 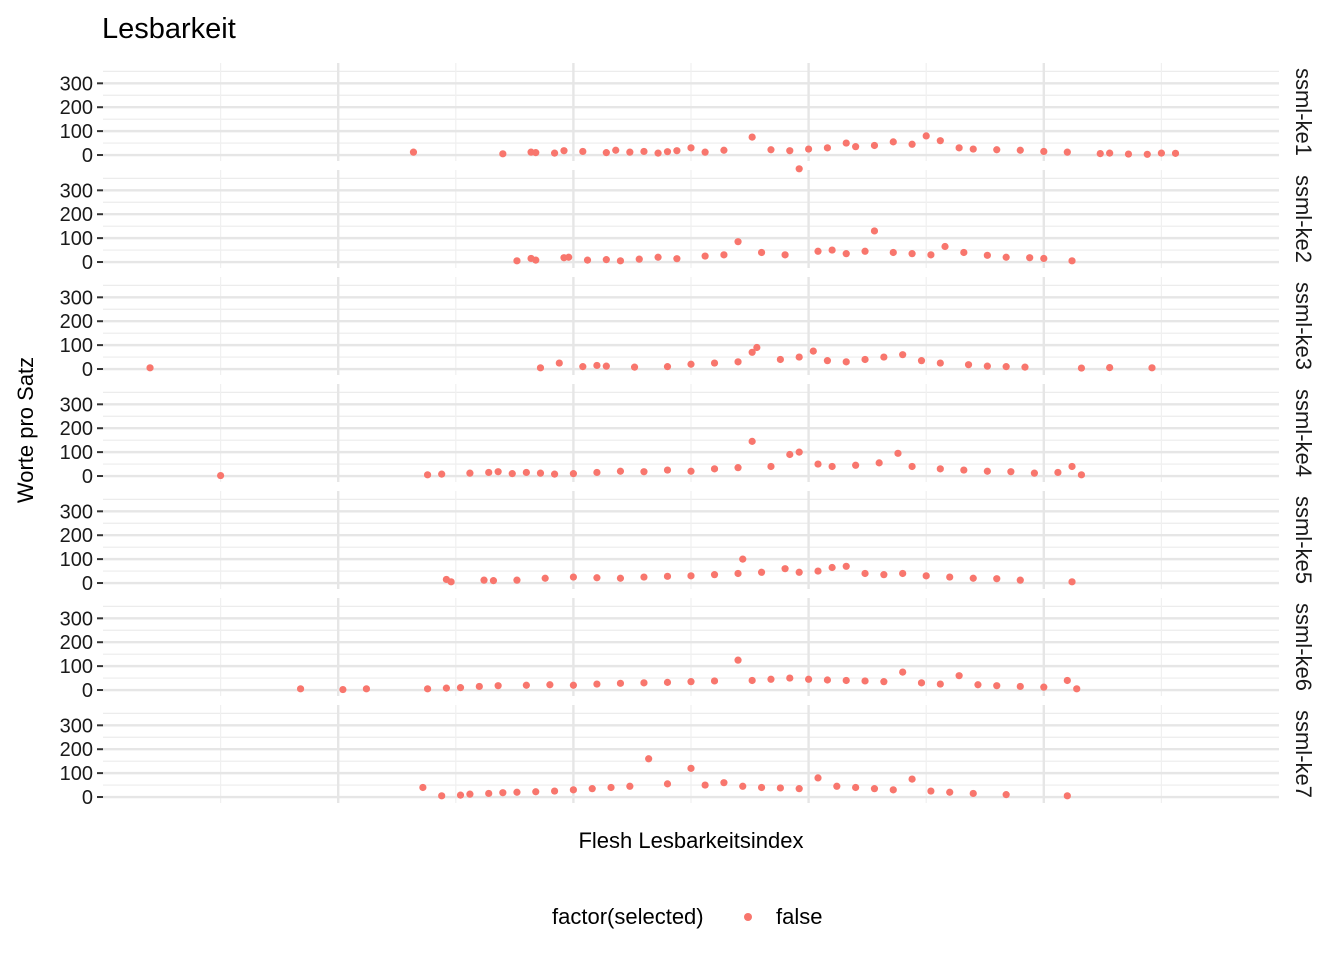 I want to click on facet-strip-label: ssml-ke2, so click(x=1303, y=219).